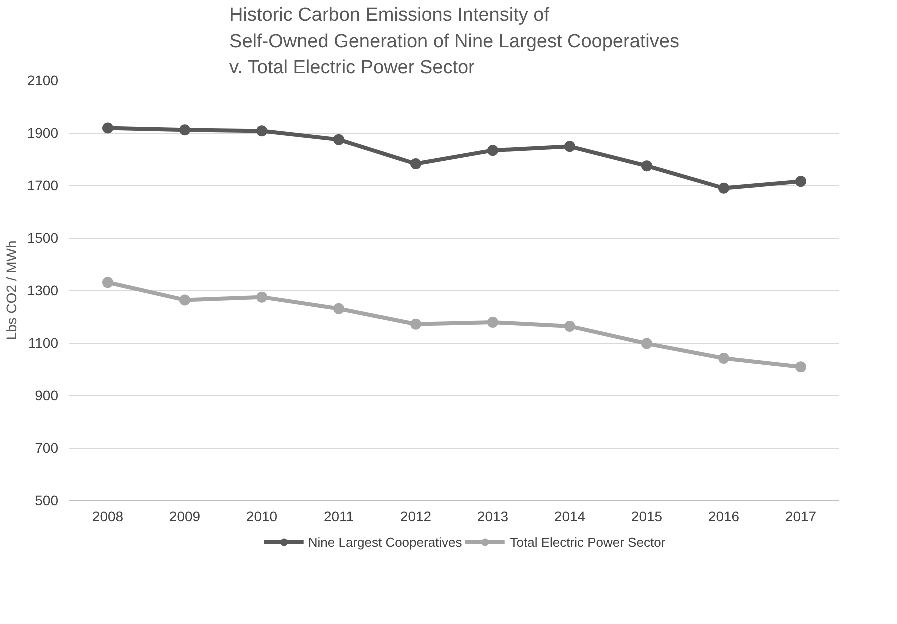 Image resolution: width=897 pixels, height=624 pixels. Describe the element at coordinates (43, 343) in the screenshot. I see `y-tick-label: 1100` at that location.